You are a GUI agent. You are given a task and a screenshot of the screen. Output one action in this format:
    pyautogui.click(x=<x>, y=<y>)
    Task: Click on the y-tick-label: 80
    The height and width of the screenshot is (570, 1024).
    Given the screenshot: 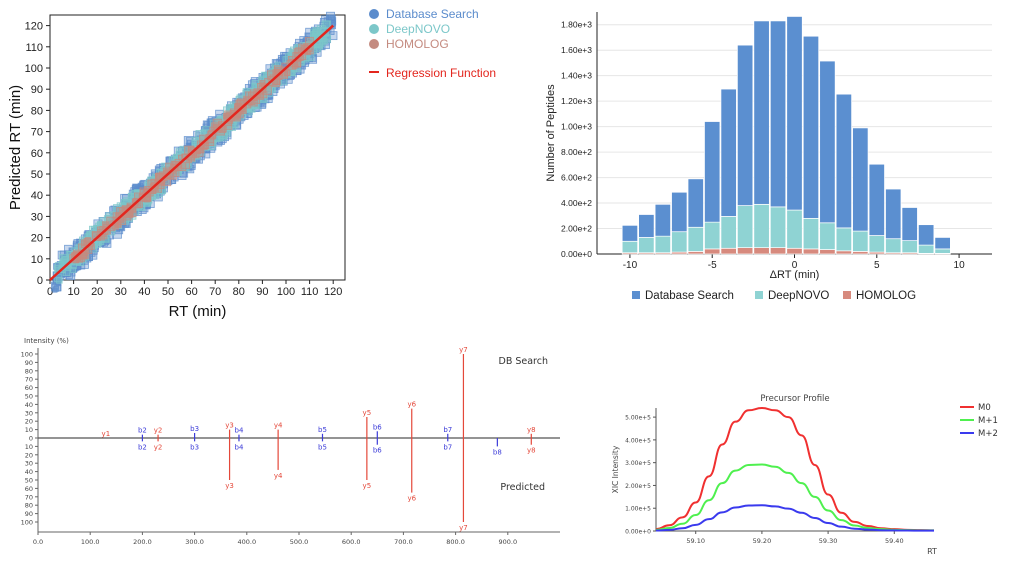 What is the action you would take?
    pyautogui.click(x=29, y=371)
    